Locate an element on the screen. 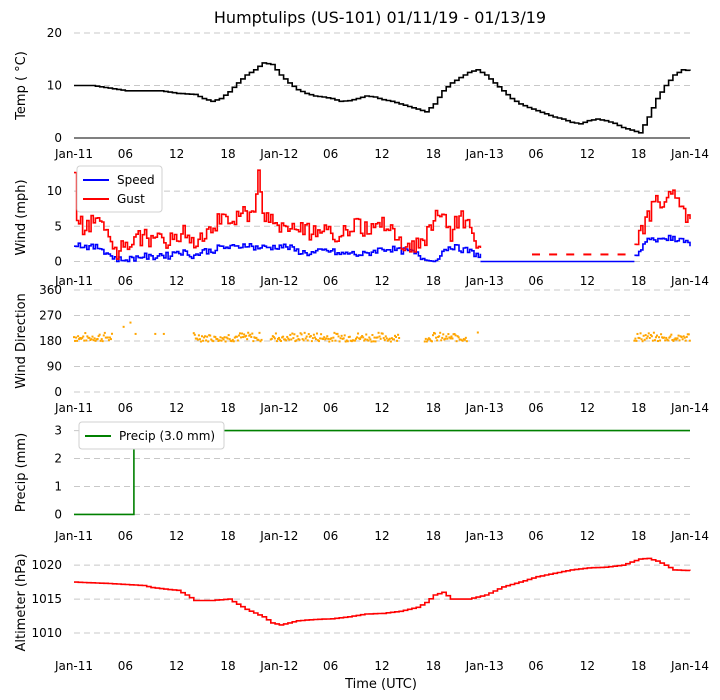 The height and width of the screenshot is (700, 720). temp-ytick-label: 0 is located at coordinates (58, 138).